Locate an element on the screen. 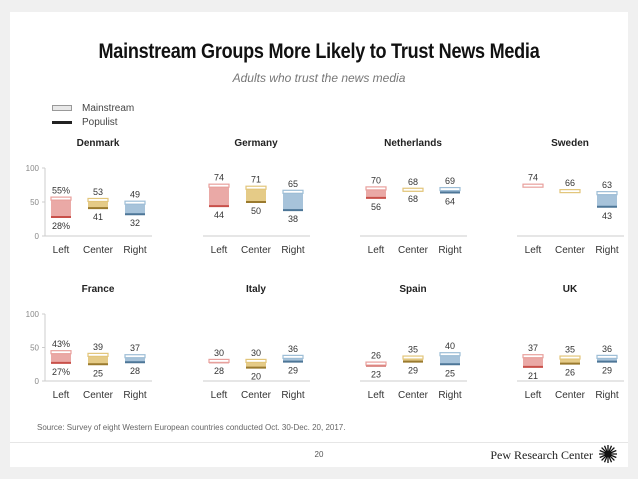 The image size is (638, 479). data-label-mainstream: 55% is located at coordinates (61, 191).